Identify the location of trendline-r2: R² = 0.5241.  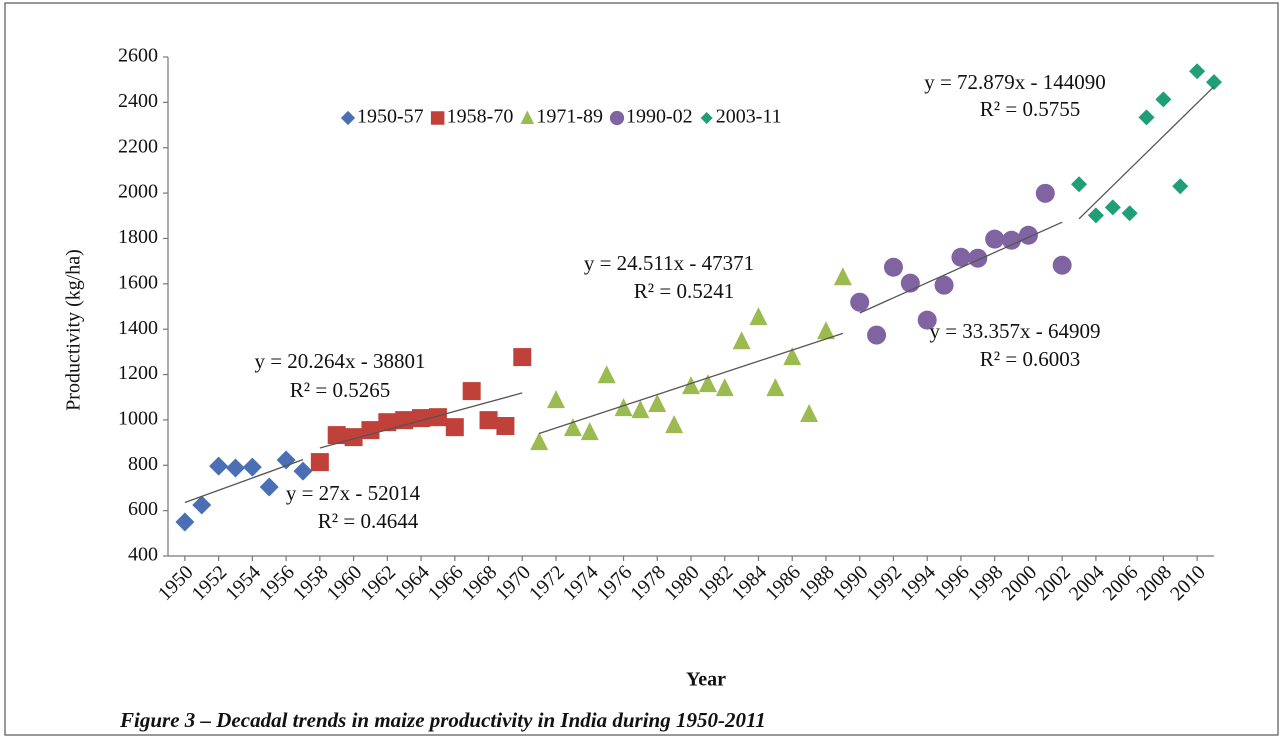
(684, 291).